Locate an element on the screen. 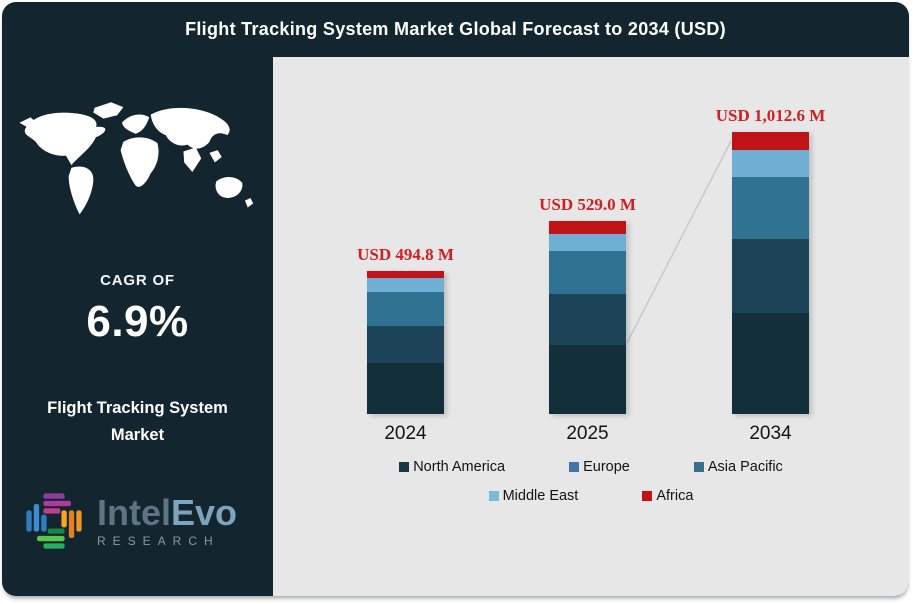  legend-label: Asia Pacific is located at coordinates (745, 467).